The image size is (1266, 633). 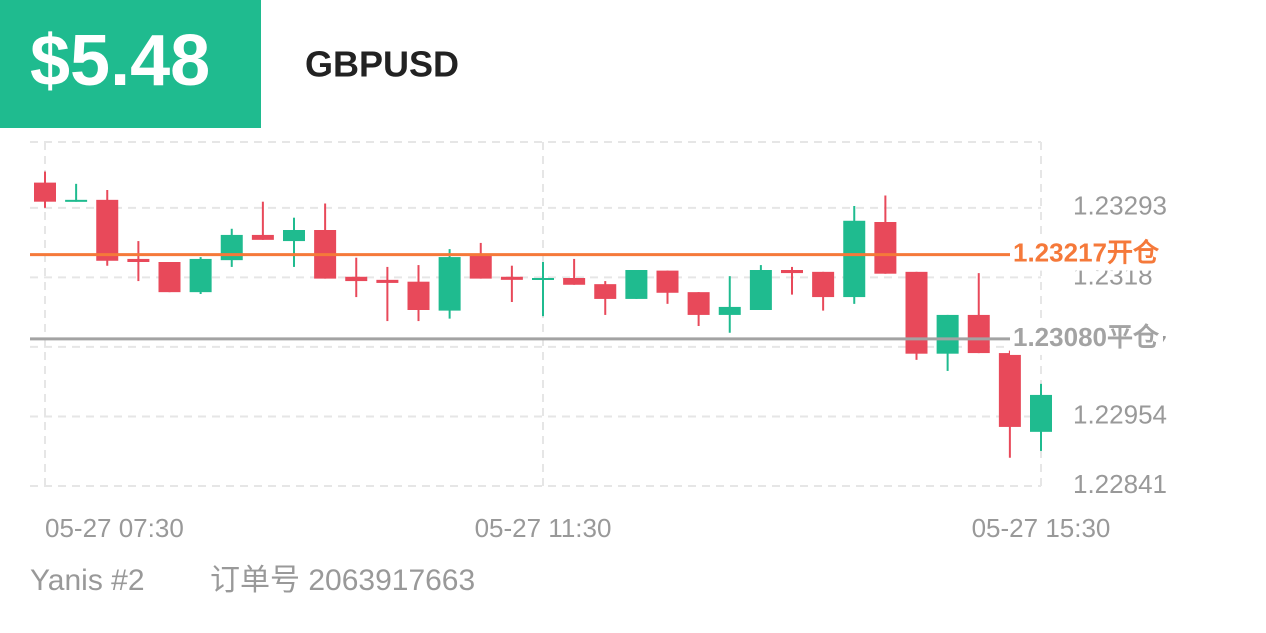 I want to click on x-tick-label: 05-27 07:30, so click(x=114, y=528).